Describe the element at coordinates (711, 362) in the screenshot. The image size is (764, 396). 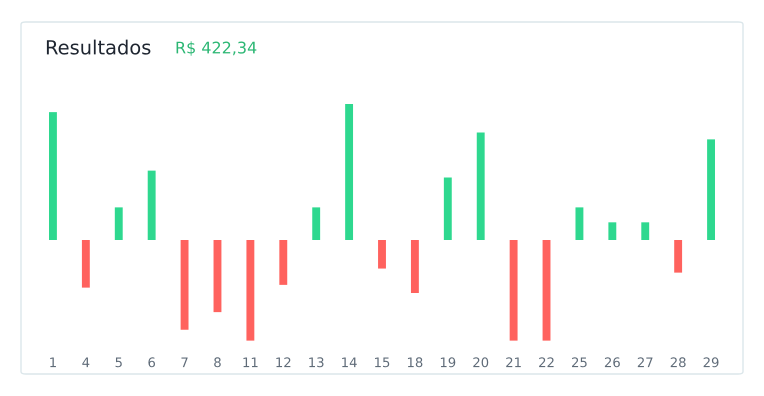
I see `x-tick-label: 29` at that location.